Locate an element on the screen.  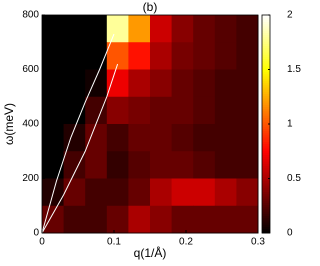
colorbar-tick-label: 1 is located at coordinates (290, 124).